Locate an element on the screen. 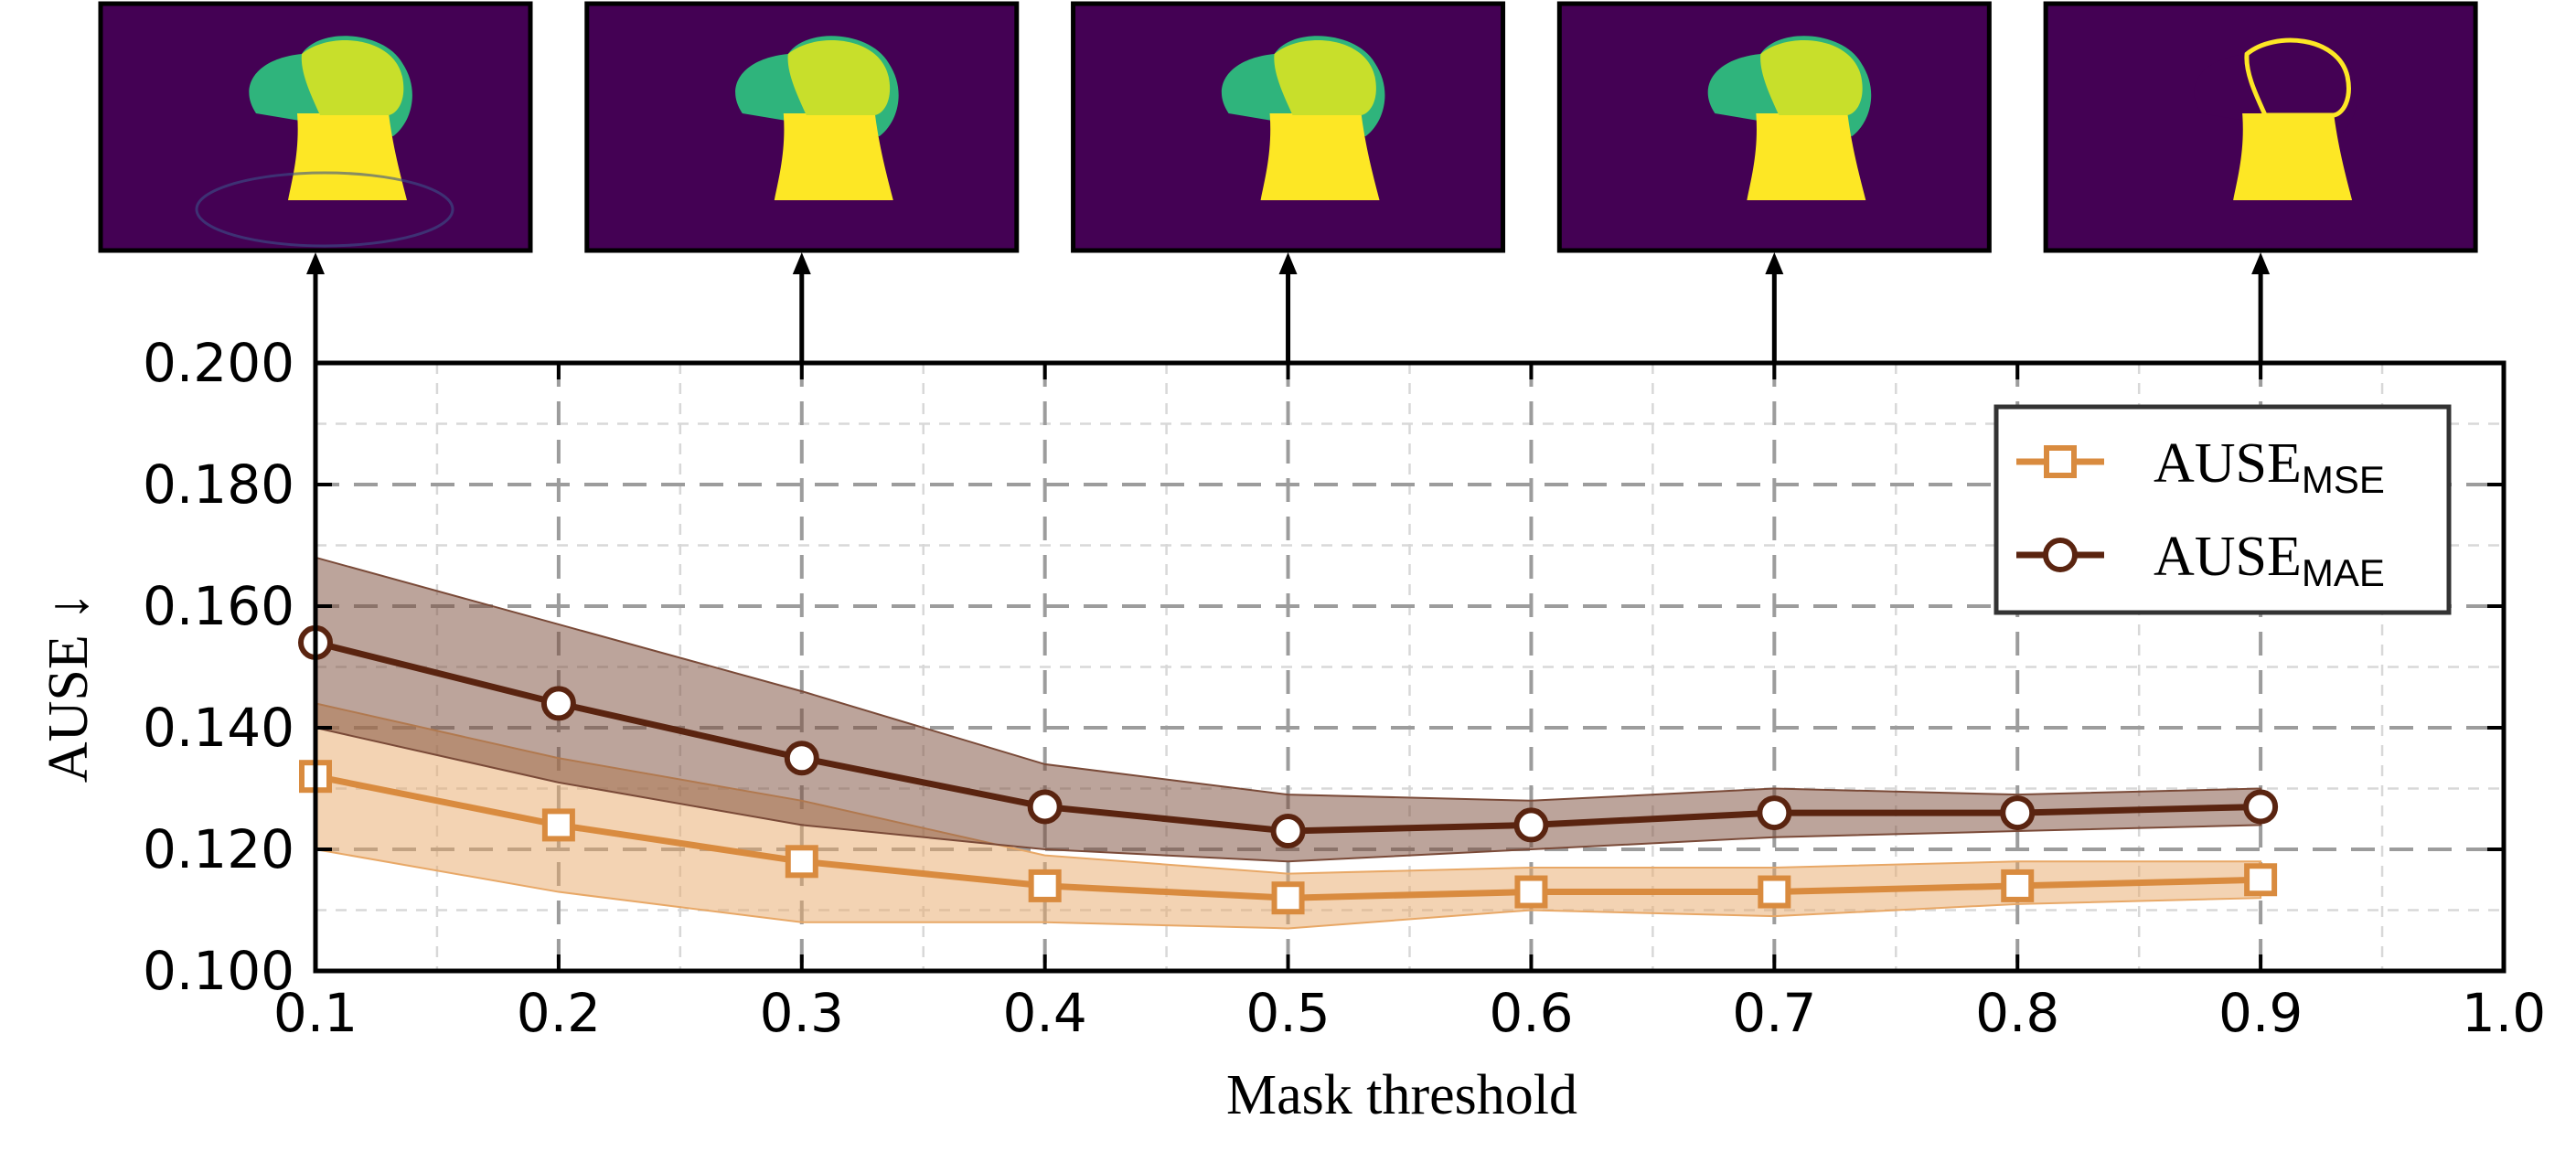 The width and height of the screenshot is (2576, 1162). x-tick-label: 0.3 is located at coordinates (802, 1013).